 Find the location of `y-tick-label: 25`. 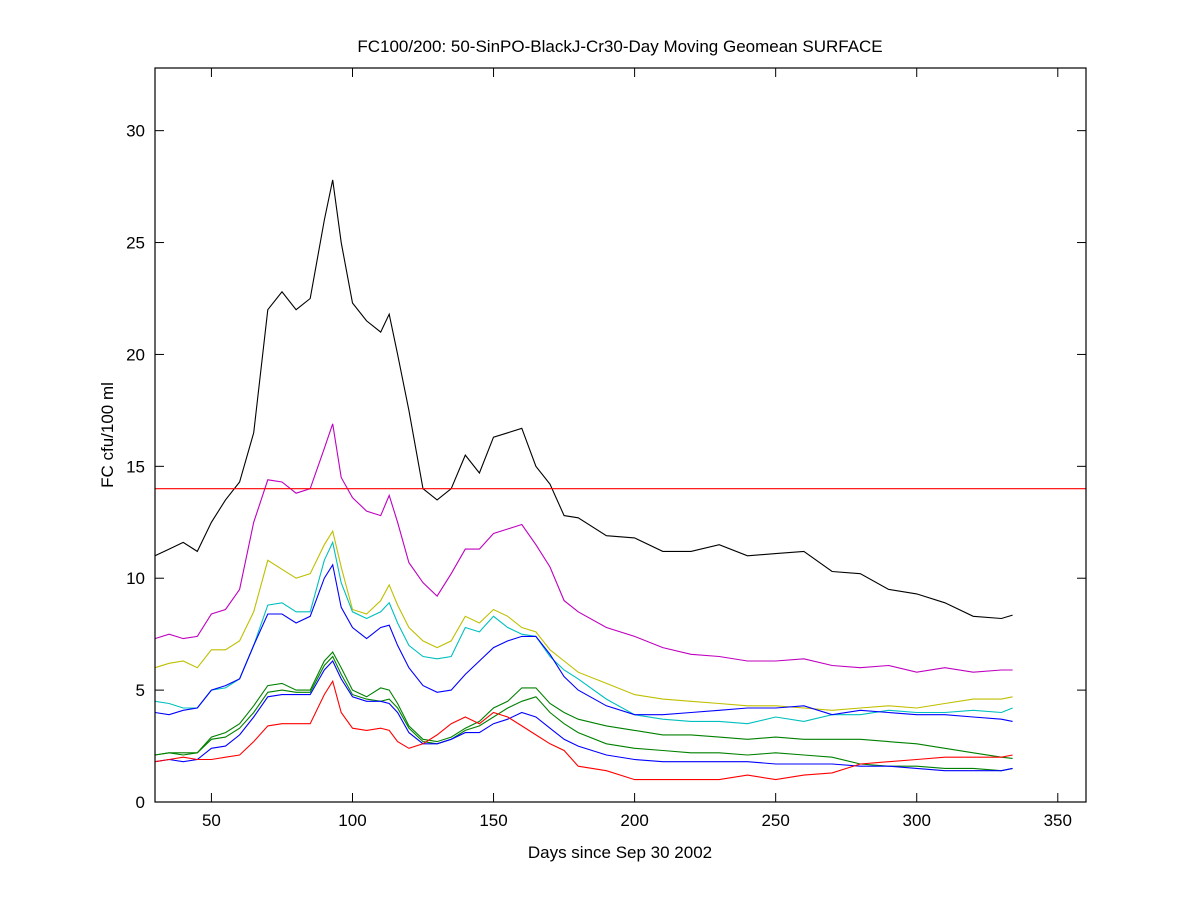

y-tick-label: 25 is located at coordinates (135, 243).